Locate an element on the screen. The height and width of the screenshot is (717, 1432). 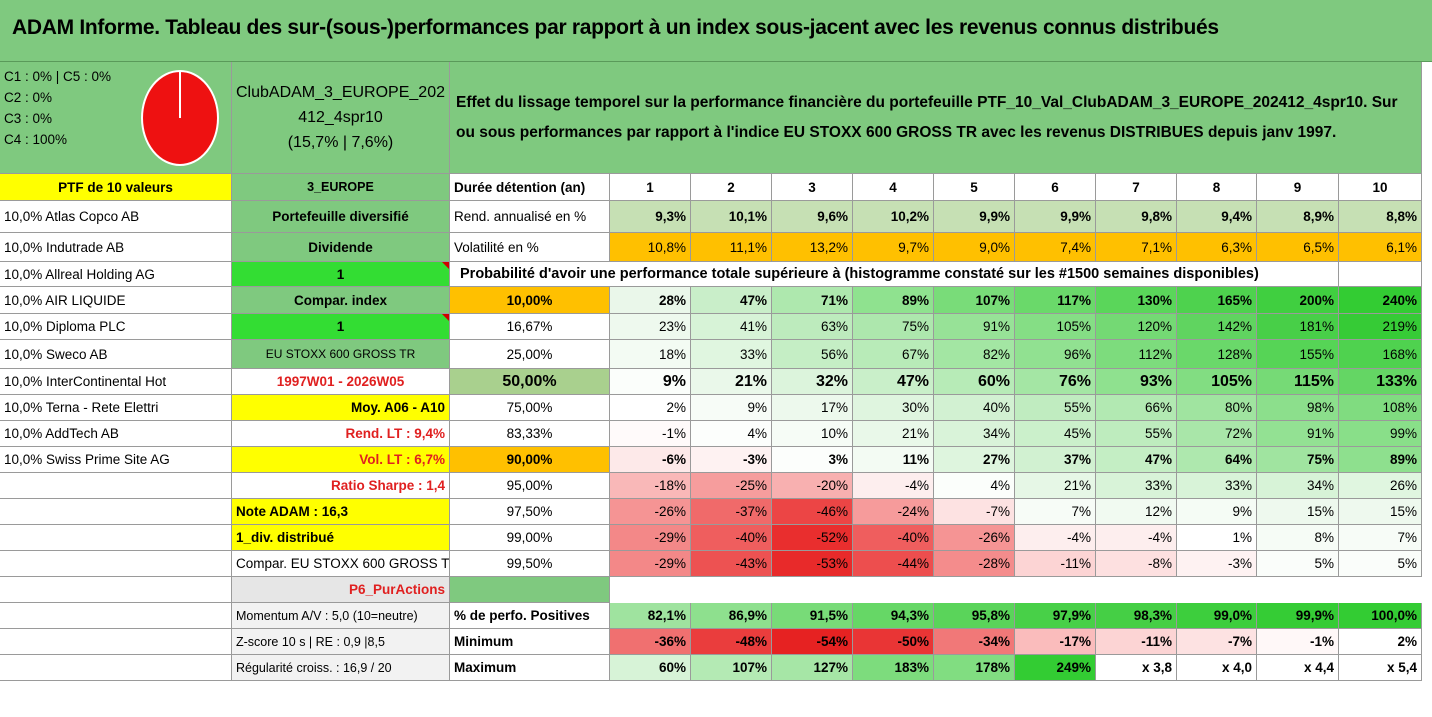
positive-value: 91,5% is located at coordinates (812, 616).